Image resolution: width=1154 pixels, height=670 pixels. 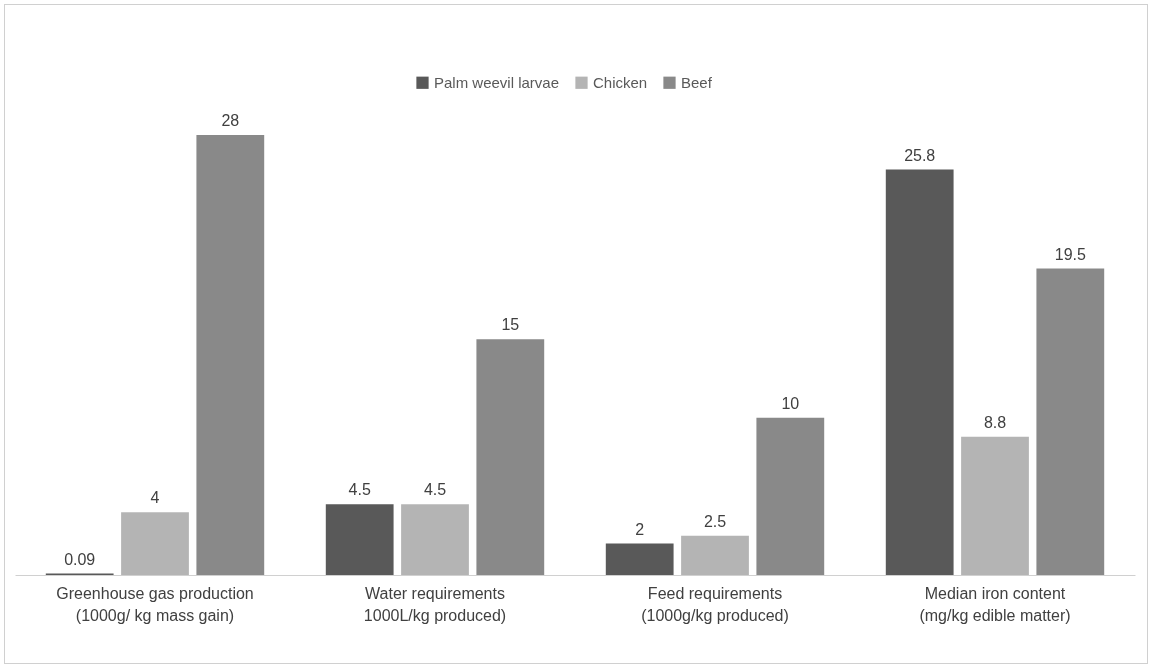 I want to click on legend-label: Chicken, so click(x=620, y=82).